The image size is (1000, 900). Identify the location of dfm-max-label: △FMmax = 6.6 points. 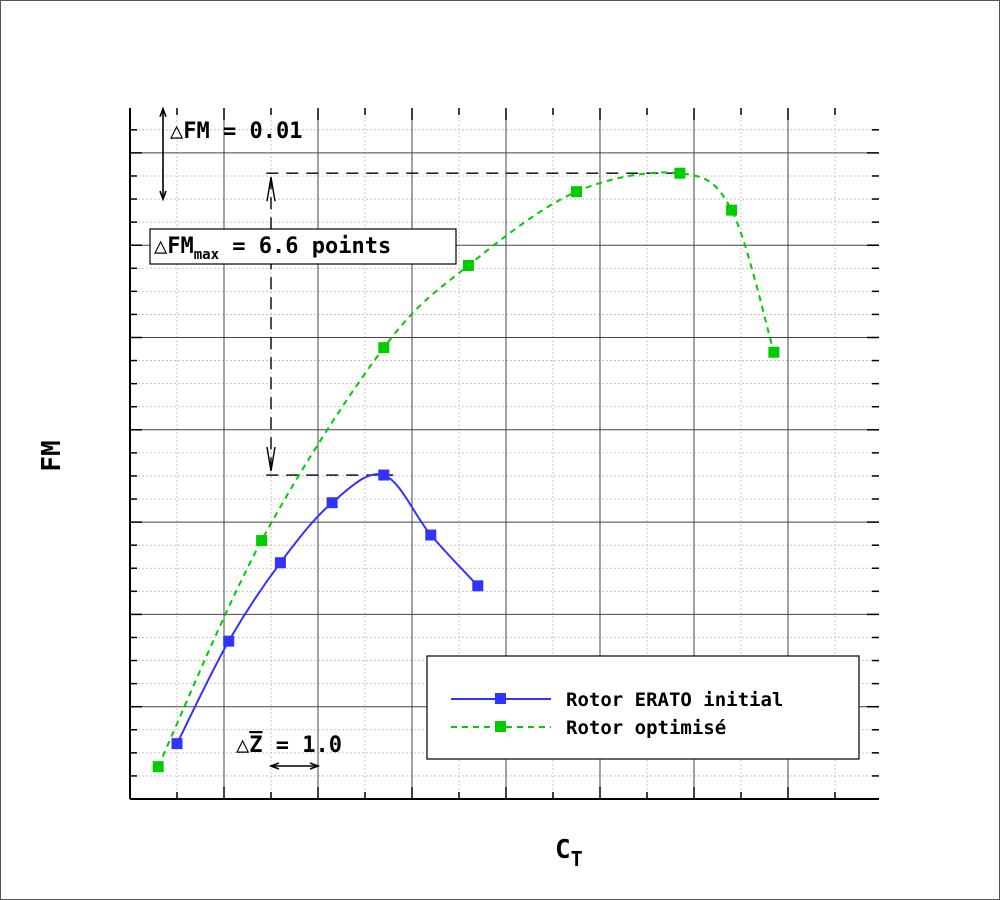
(272, 248).